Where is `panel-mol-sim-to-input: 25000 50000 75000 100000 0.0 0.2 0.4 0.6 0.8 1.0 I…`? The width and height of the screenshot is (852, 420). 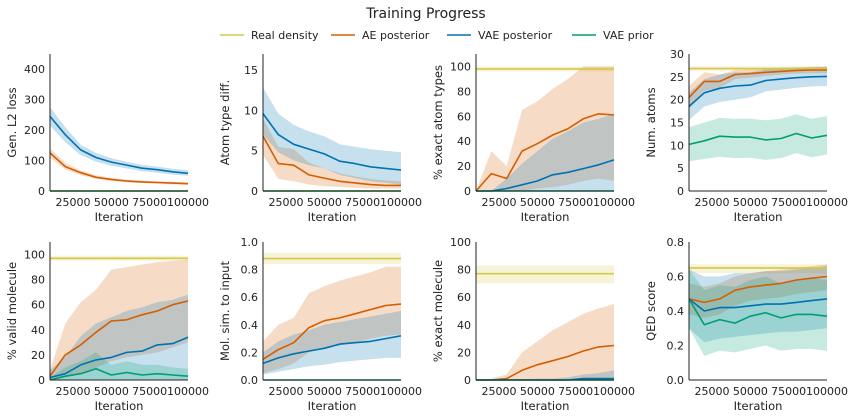 panel-mol-sim-to-input: 25000 50000 75000 100000 0.0 0.2 0.4 0.6 0.8 1.0 I… is located at coordinates (320, 324).